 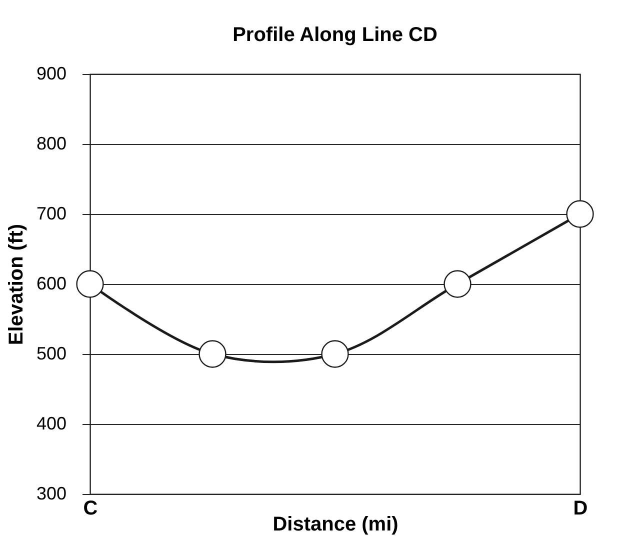 What do you see at coordinates (16, 285) in the screenshot?
I see `y-axis-title: Elevation (ft)` at bounding box center [16, 285].